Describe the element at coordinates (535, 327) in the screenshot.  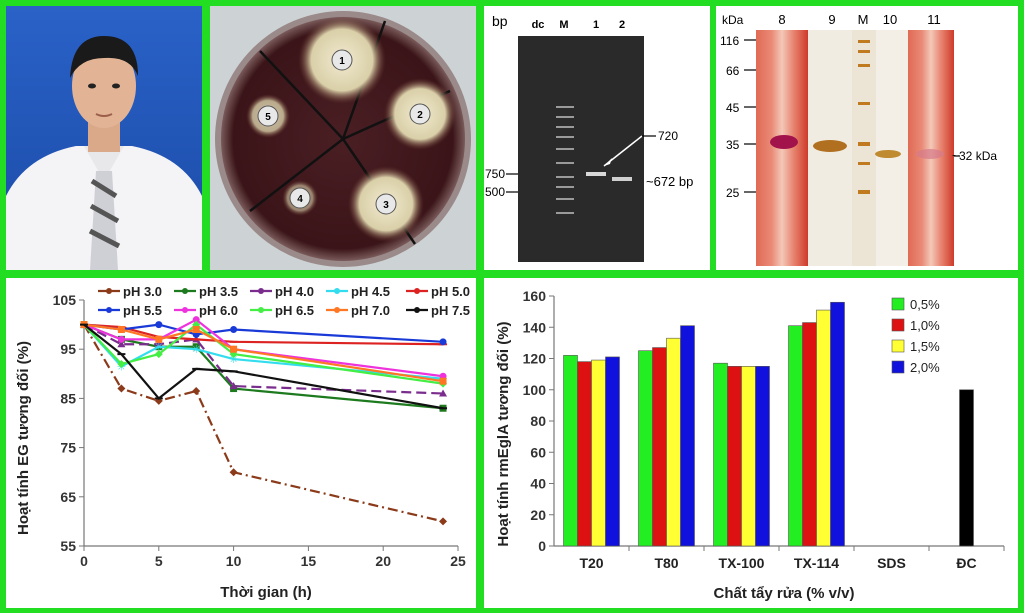
I see `det-y-tick-label: 140` at that location.